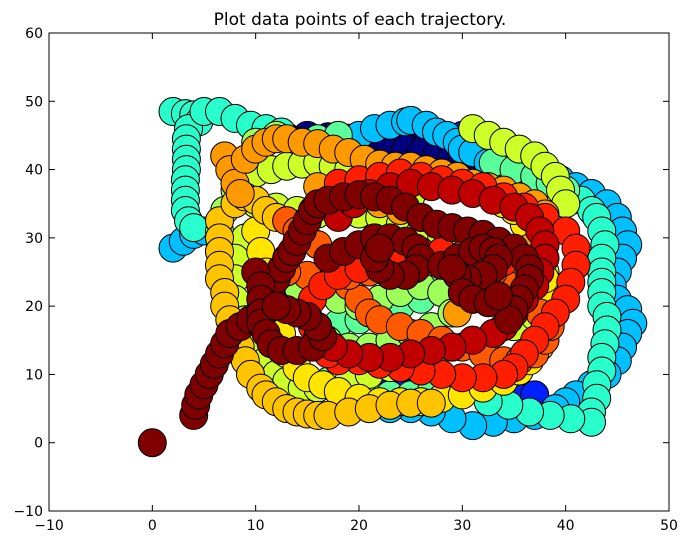 This screenshot has height=545, width=691. Describe the element at coordinates (34, 102) in the screenshot. I see `y-tick-label: 50` at that location.